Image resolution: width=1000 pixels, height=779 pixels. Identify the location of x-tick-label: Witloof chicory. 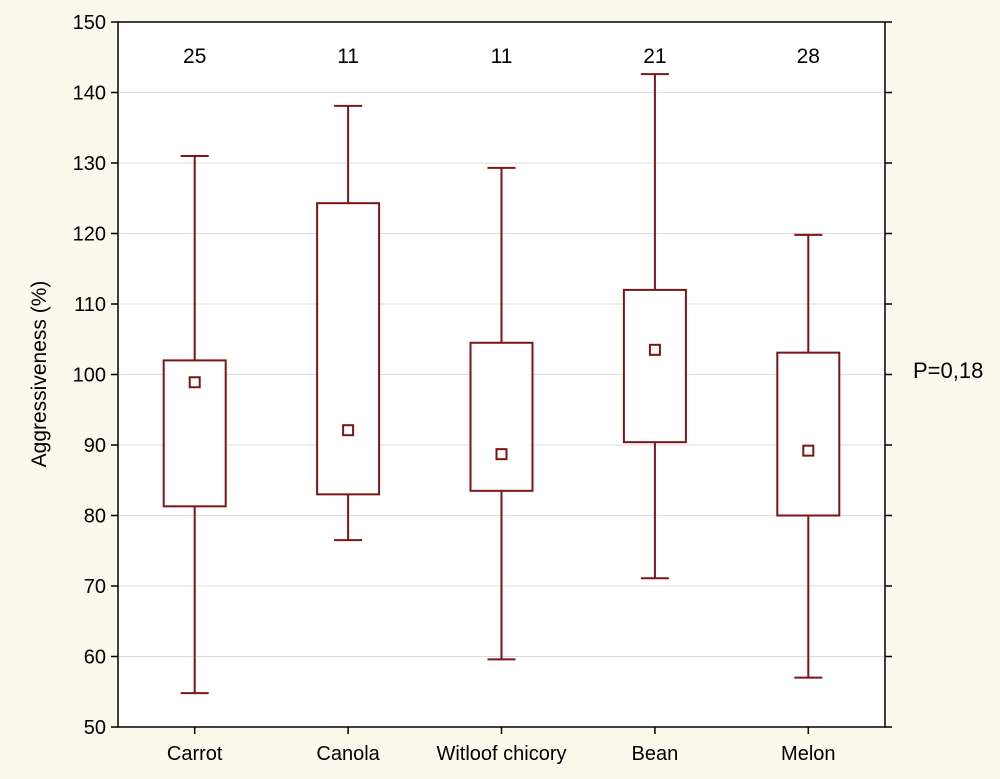
(501, 754).